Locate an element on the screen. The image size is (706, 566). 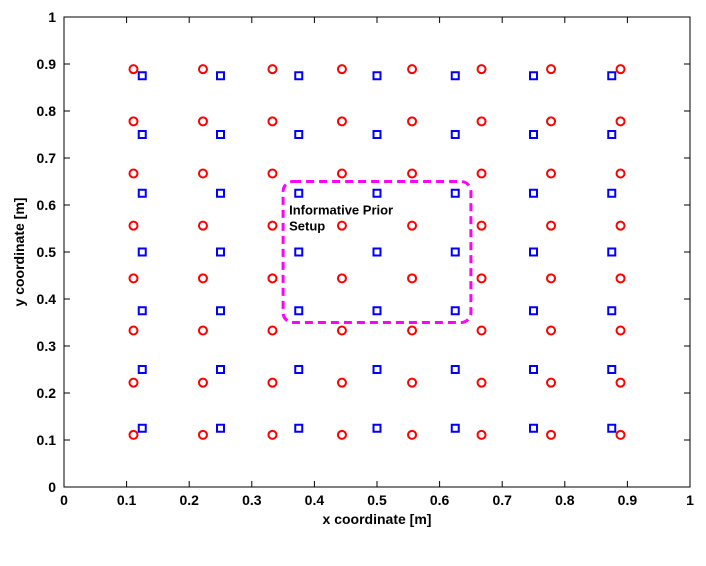
x-tick-label: 0.8 is located at coordinates (565, 500).